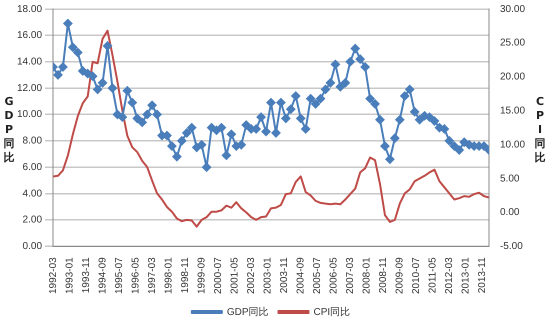  I want to click on x-tick-label: 2003-11, so click(284, 275).